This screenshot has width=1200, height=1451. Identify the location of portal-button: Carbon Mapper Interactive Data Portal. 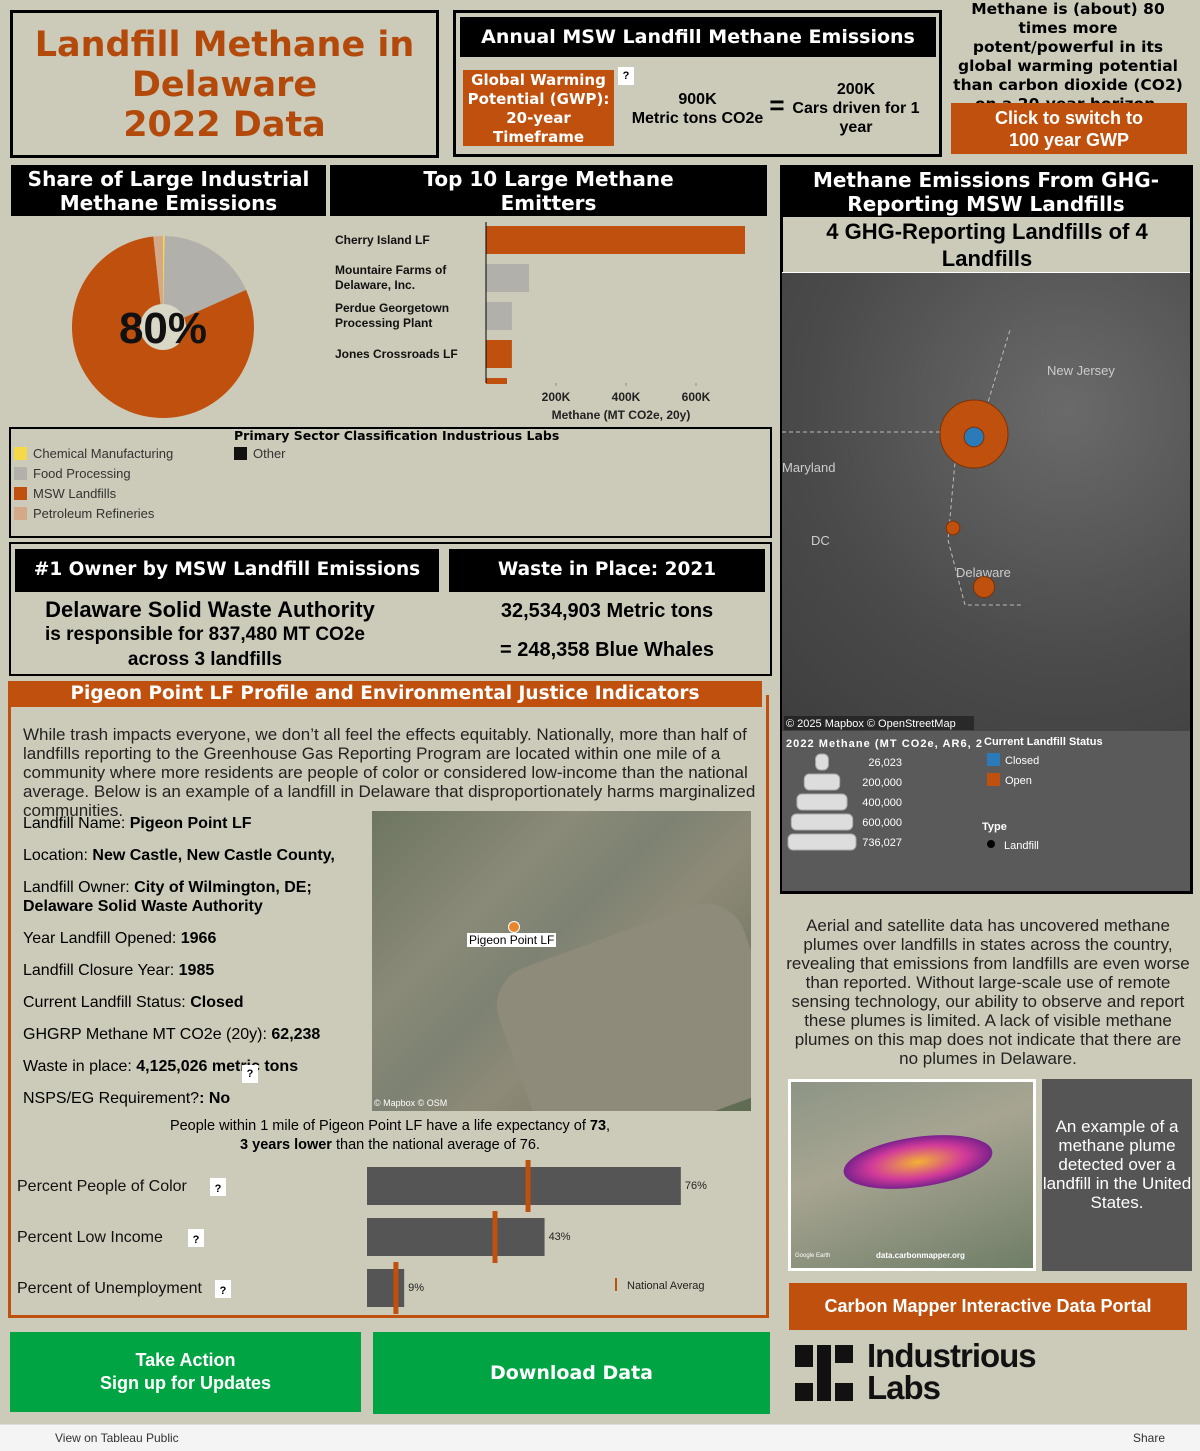
(988, 1306).